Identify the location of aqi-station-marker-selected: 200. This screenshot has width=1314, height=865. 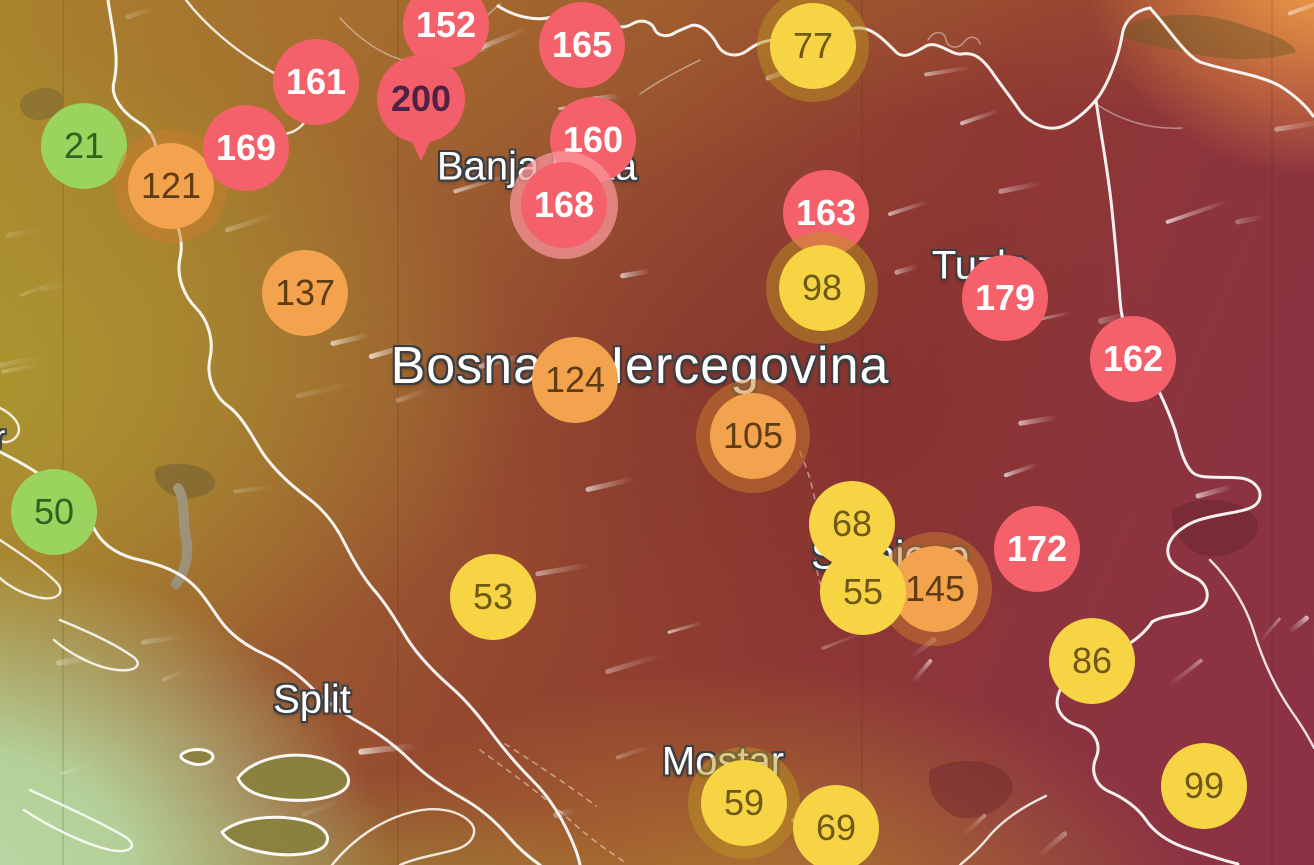
(421, 108).